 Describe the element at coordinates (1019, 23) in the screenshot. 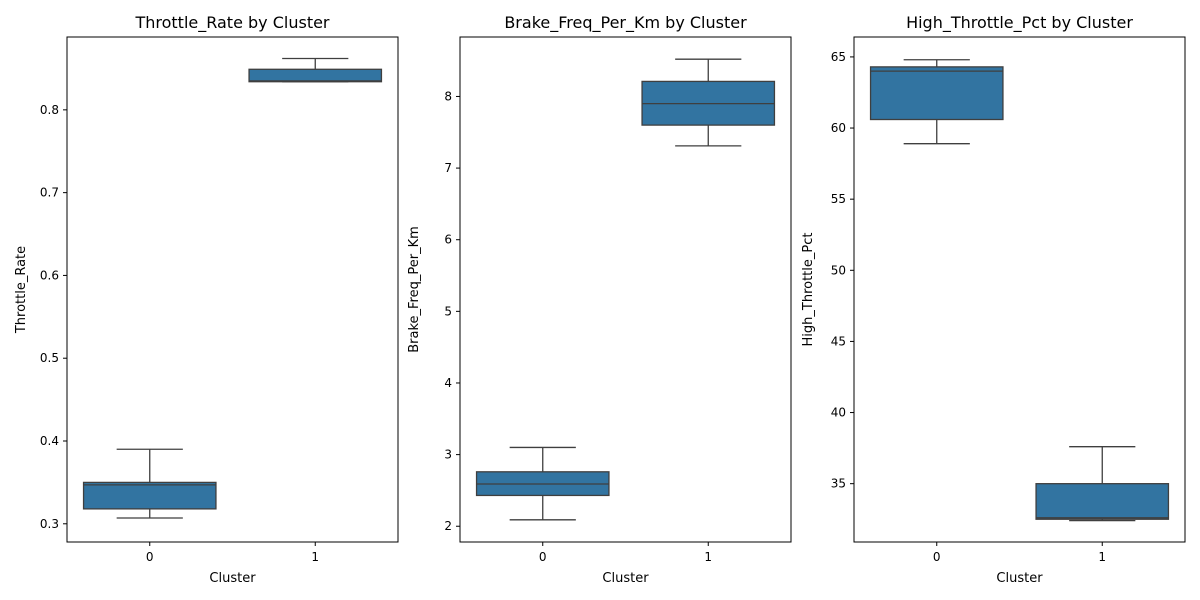

I see `chart-title: High_Throttle_Pct by Cluster` at that location.